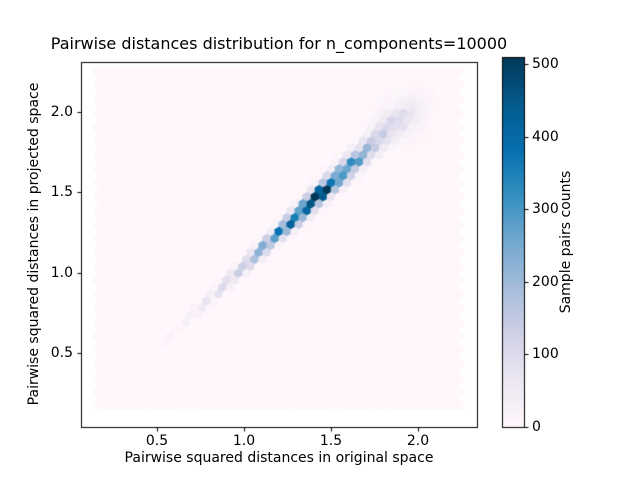  What do you see at coordinates (545, 64) in the screenshot?
I see `colorbar-tick-label: 500` at bounding box center [545, 64].